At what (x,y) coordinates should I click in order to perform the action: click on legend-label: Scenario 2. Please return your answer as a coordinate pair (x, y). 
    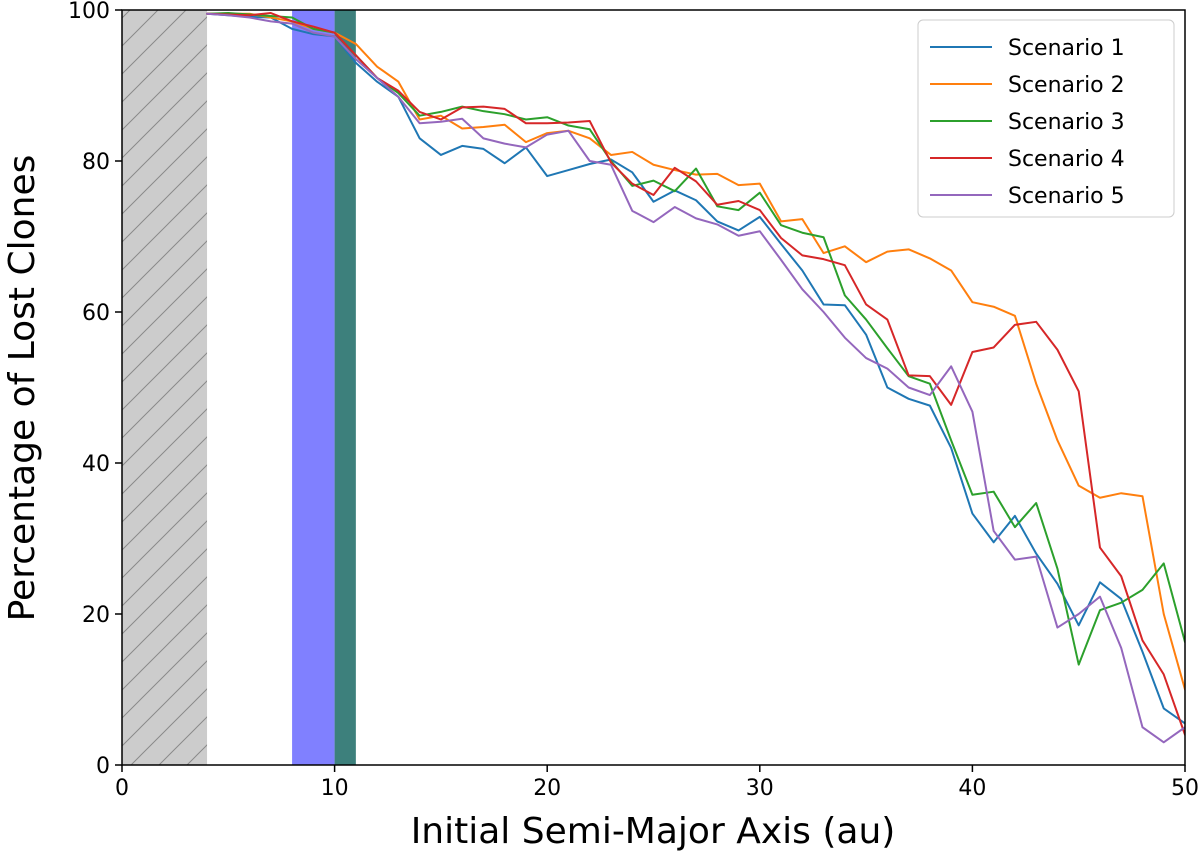
    Looking at the image, I should click on (1066, 85).